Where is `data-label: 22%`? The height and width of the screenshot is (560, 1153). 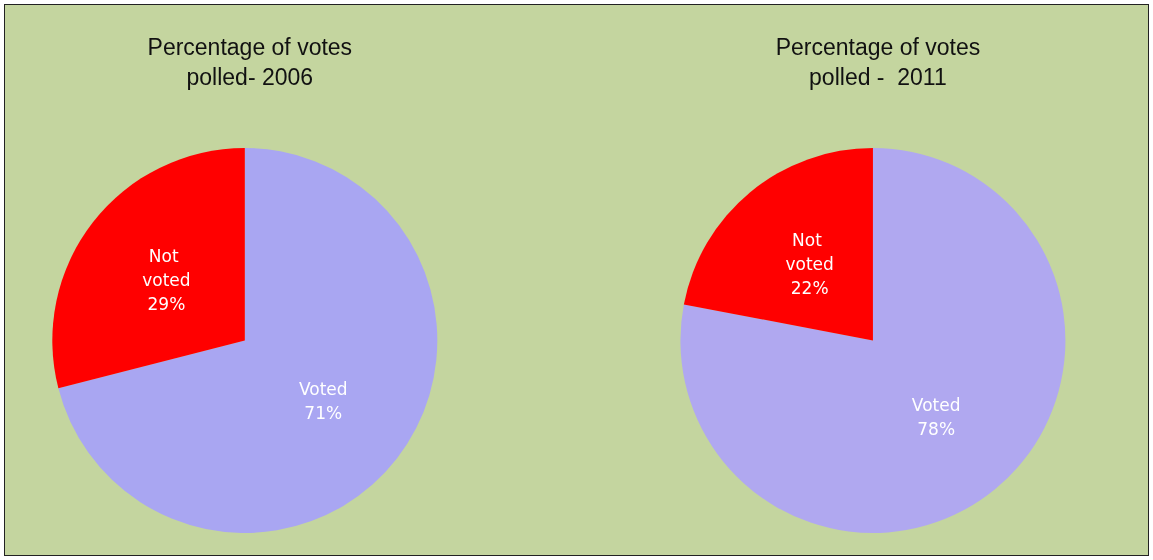
data-label: 22% is located at coordinates (809, 288).